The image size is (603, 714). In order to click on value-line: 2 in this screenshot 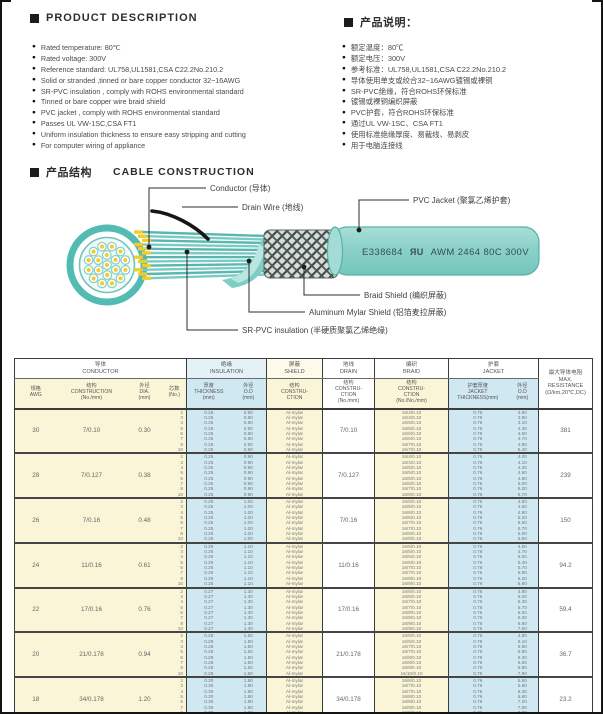, I will do `click(182, 501)`.